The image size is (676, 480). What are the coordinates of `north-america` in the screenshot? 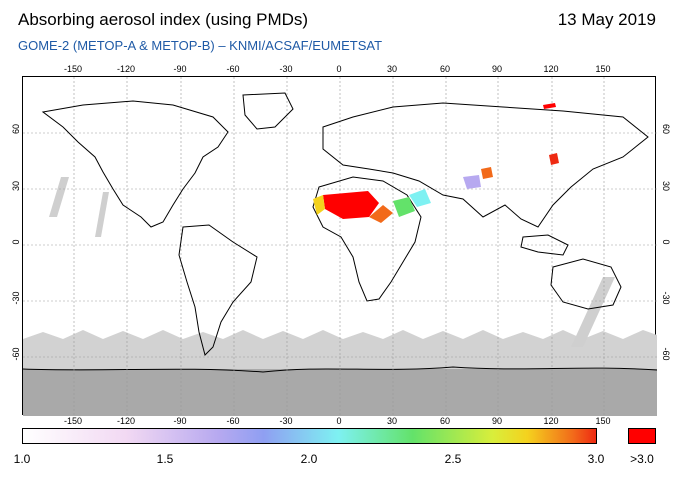 It's located at (135, 164).